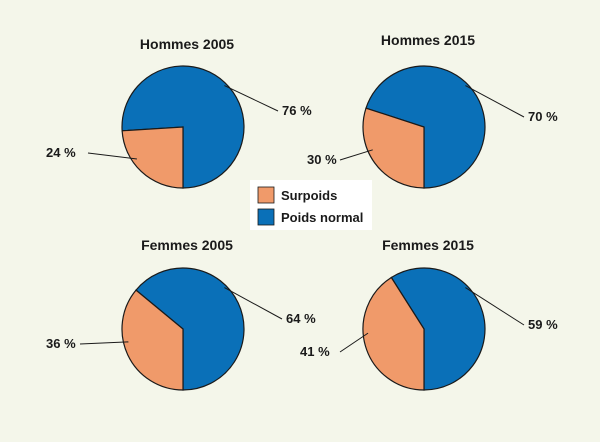 The height and width of the screenshot is (442, 600). I want to click on data-label-poids-normal: 70 %, so click(543, 116).